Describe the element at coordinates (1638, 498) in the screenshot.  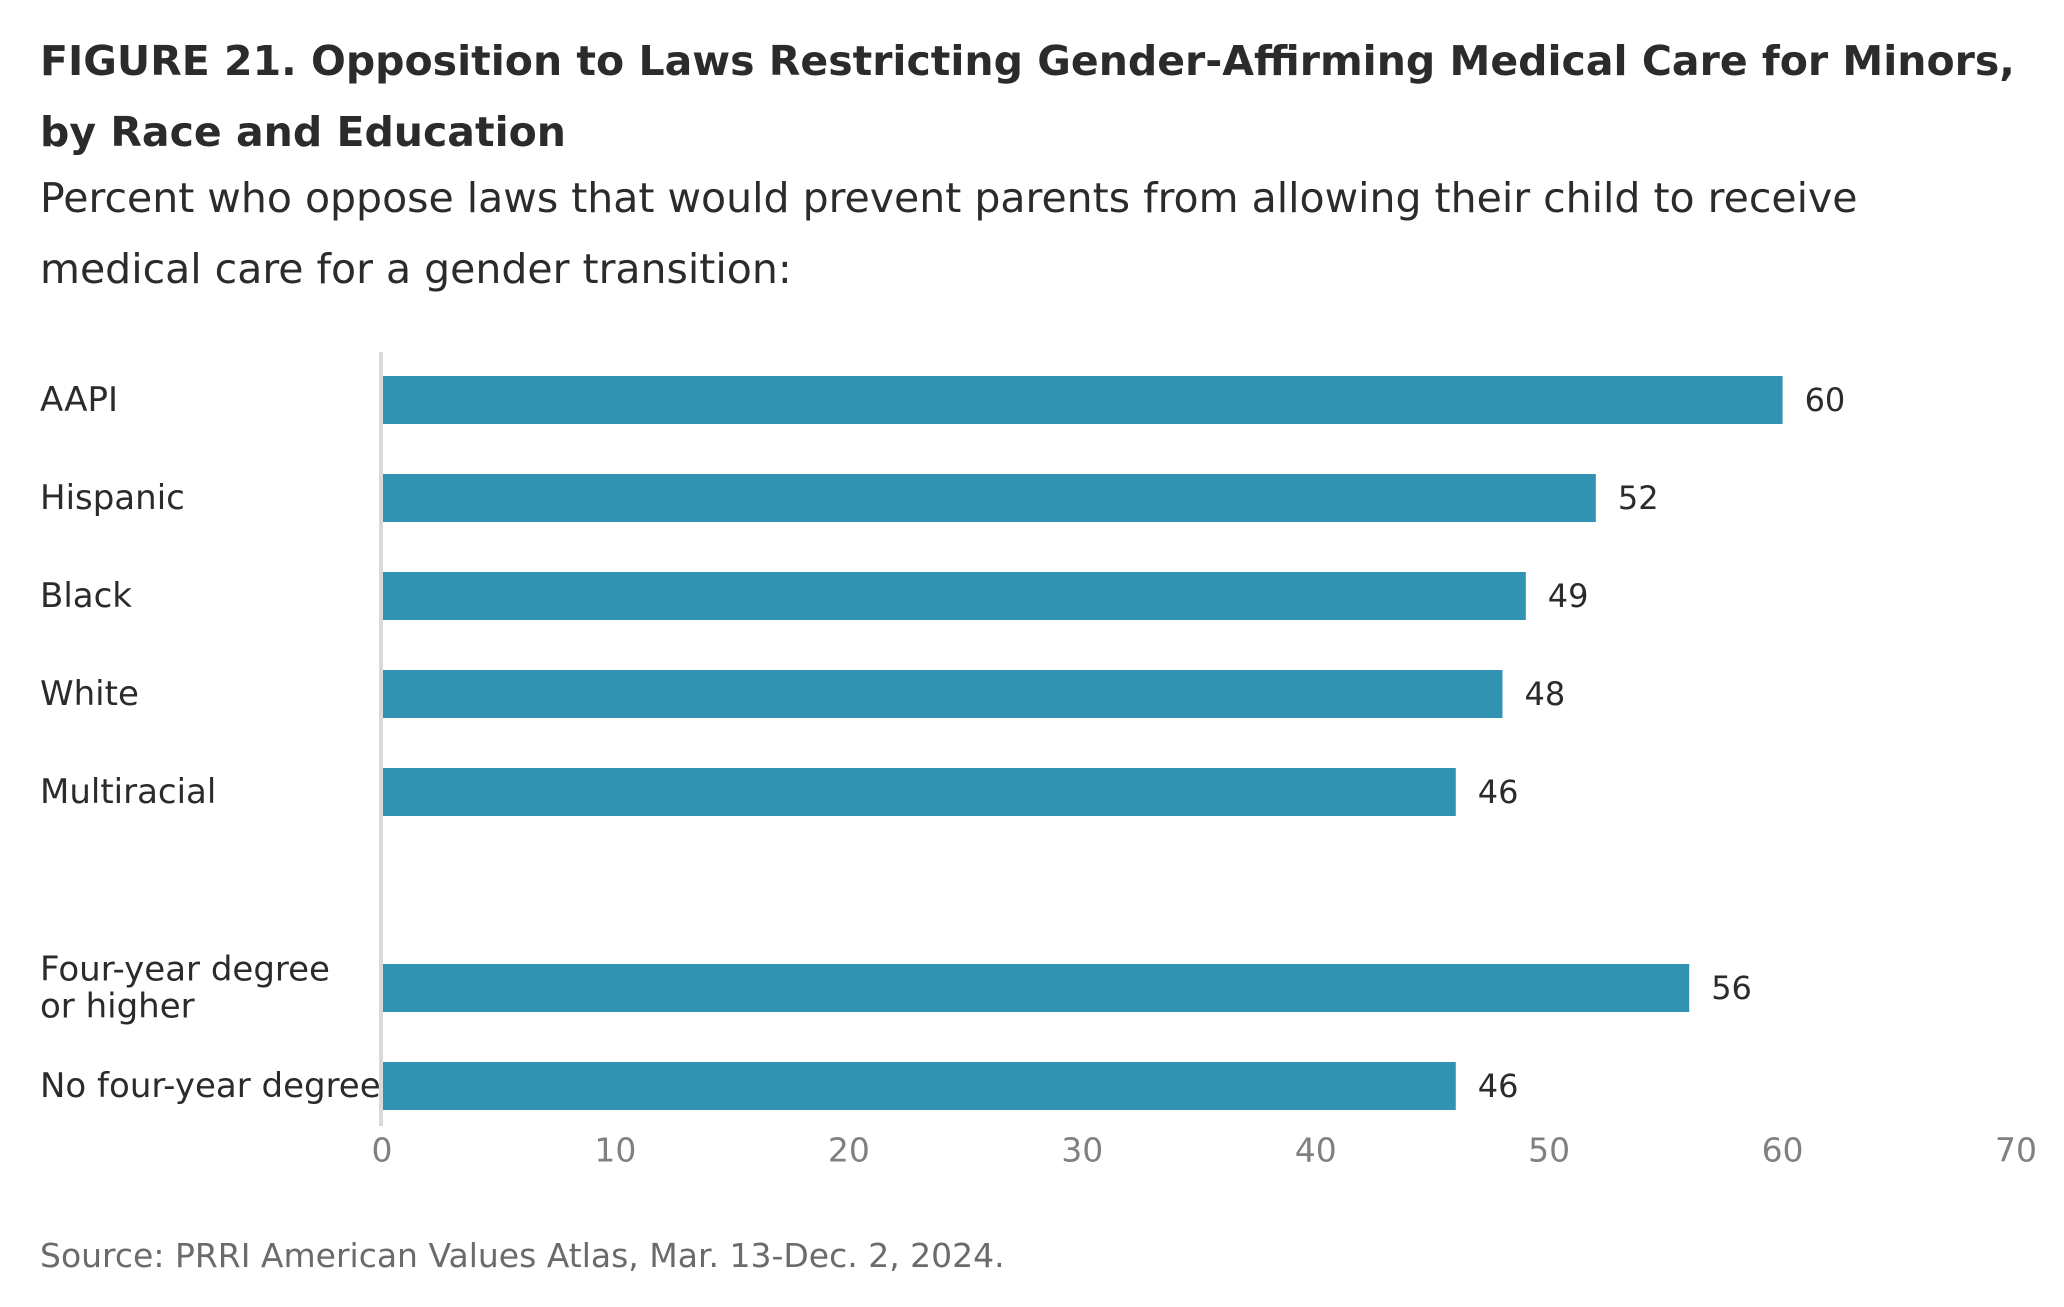
I see `data-label: 52` at that location.